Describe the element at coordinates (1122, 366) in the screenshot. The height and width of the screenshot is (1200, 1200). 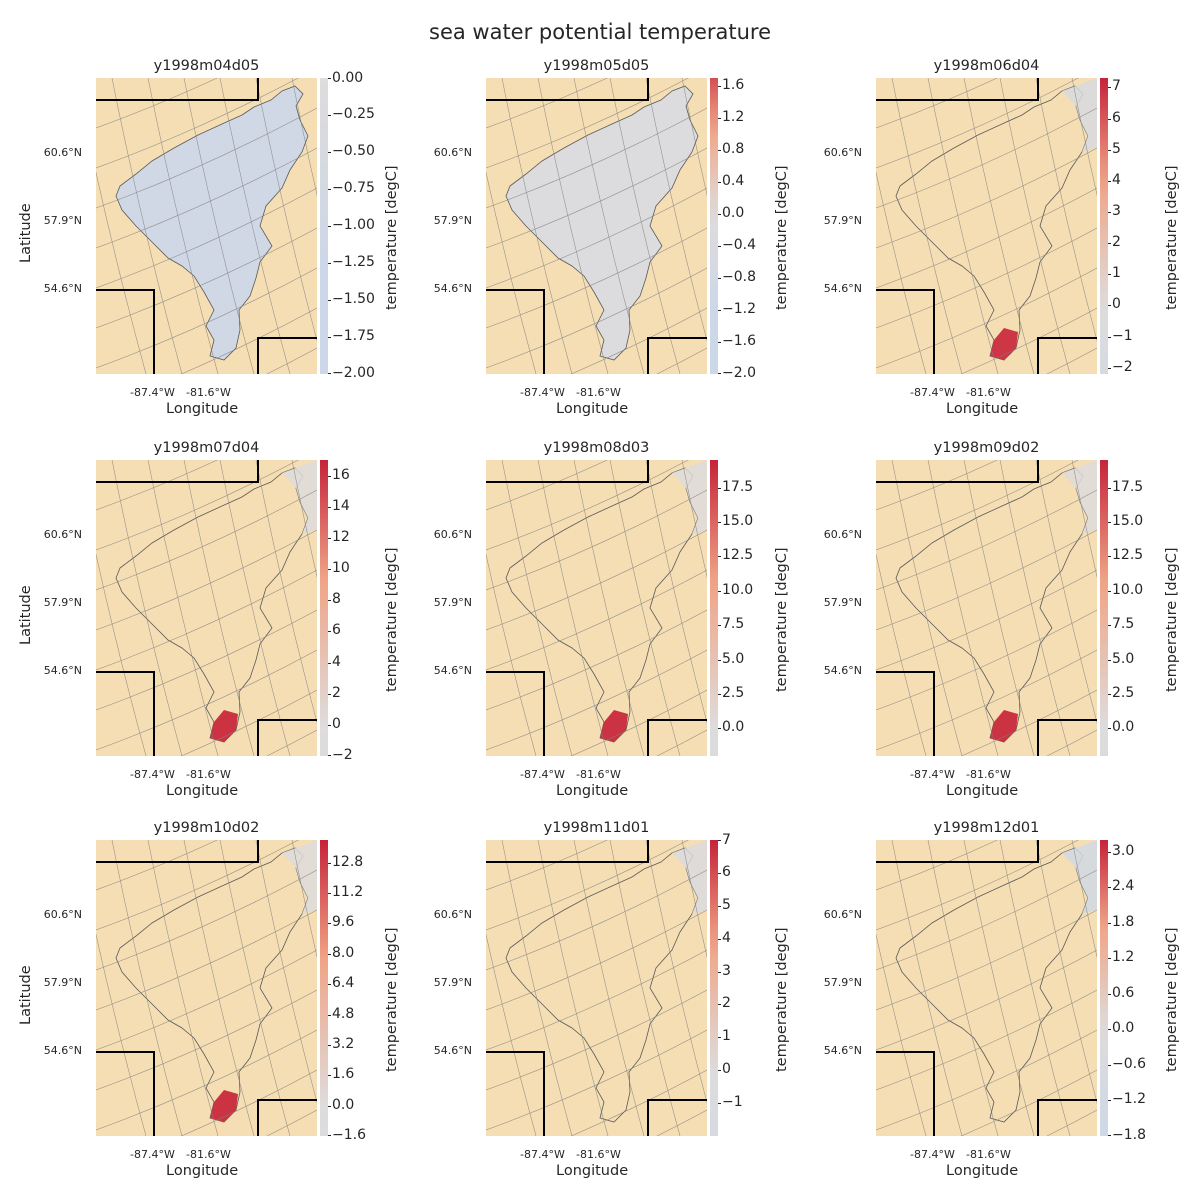
I see `colorbar-tick-label: −2` at that location.